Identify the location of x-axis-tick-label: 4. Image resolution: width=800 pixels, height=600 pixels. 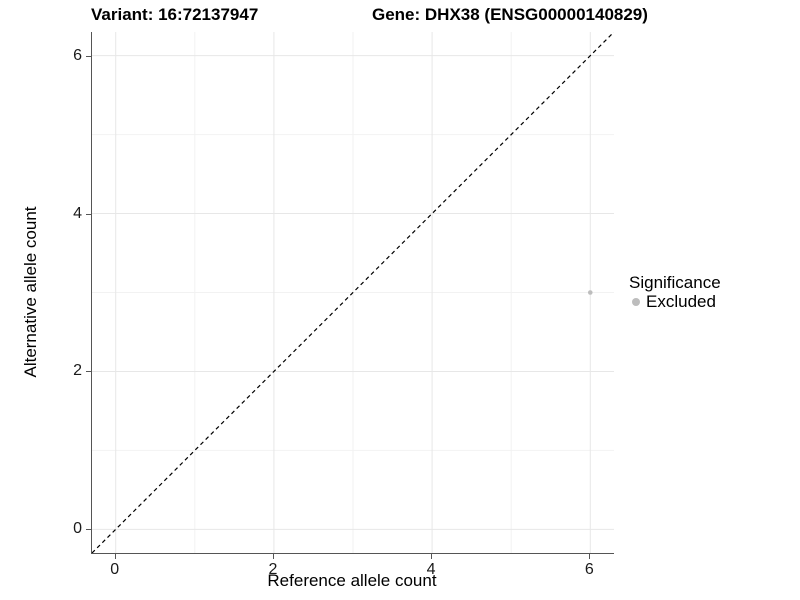
(431, 569).